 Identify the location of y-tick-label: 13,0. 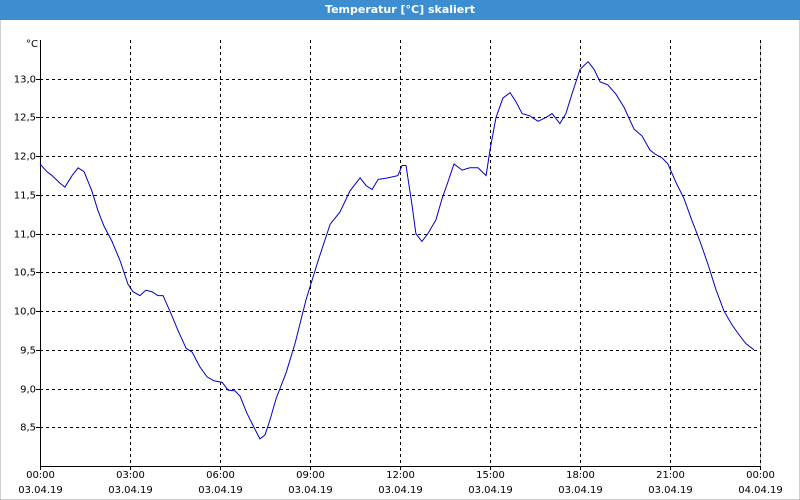
(25, 80).